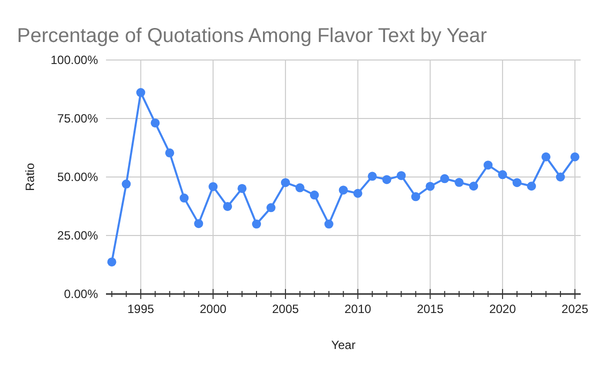 The image size is (600, 371). I want to click on x-tick-label: 2010, so click(358, 309).